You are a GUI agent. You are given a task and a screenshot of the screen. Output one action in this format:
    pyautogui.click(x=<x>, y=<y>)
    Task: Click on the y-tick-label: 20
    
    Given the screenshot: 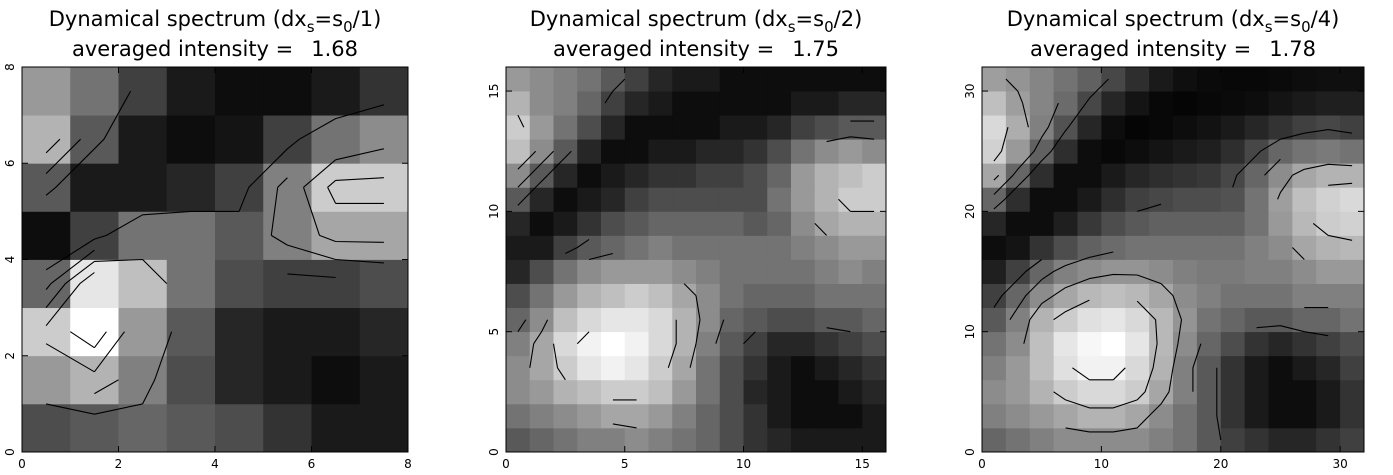 What is the action you would take?
    pyautogui.click(x=970, y=211)
    